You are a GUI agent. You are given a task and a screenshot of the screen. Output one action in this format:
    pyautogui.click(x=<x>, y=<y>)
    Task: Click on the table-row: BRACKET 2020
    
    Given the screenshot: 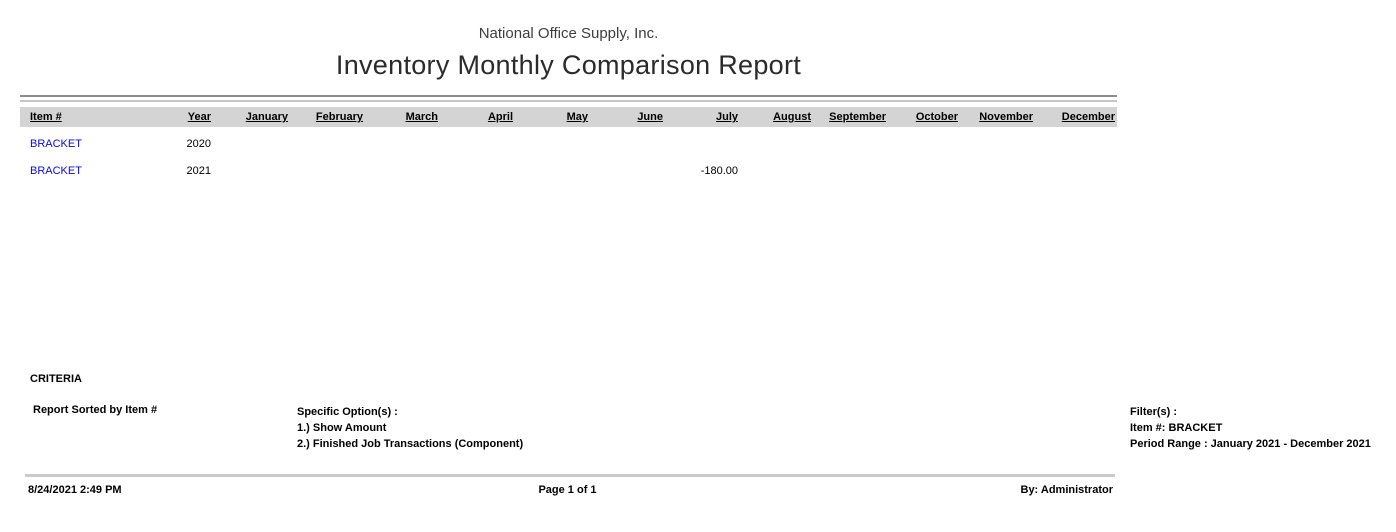 What is the action you would take?
    pyautogui.click(x=568, y=140)
    